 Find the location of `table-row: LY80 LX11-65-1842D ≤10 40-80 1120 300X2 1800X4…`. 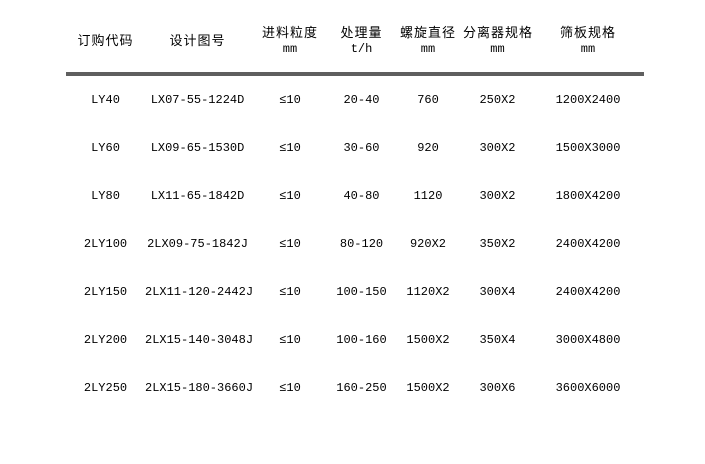

table-row: LY80 LX11-65-1842D ≤10 40-80 1120 300X2 1800X4… is located at coordinates (355, 196).